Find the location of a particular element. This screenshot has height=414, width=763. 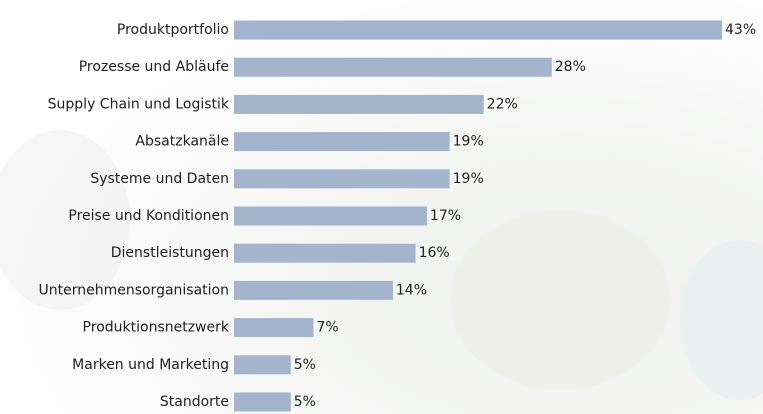

category-label: Prozesse und Abläufe is located at coordinates (154, 67).